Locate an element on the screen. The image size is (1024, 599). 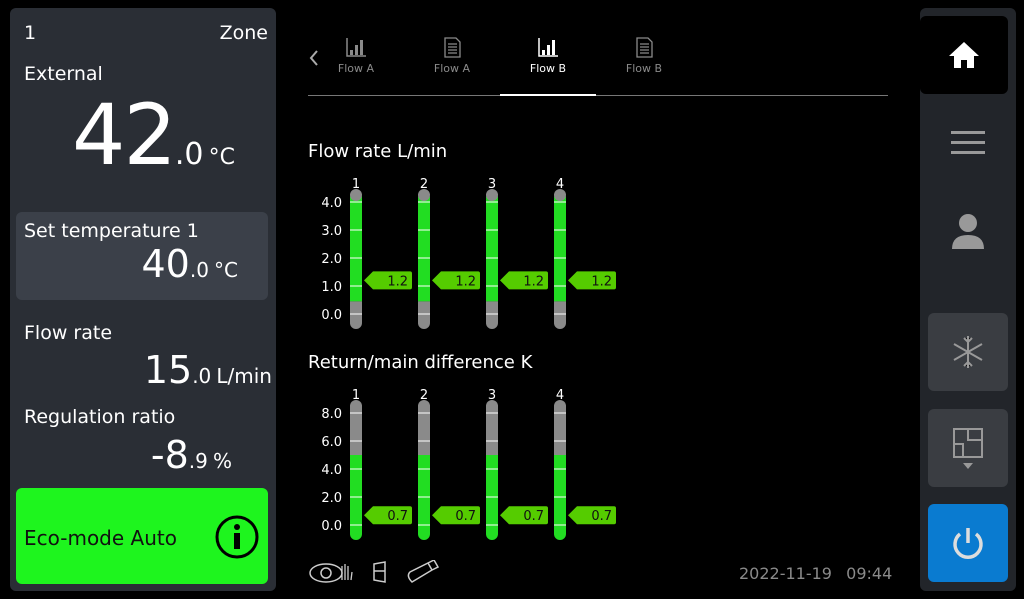
external-int: 42 is located at coordinates (124, 135).